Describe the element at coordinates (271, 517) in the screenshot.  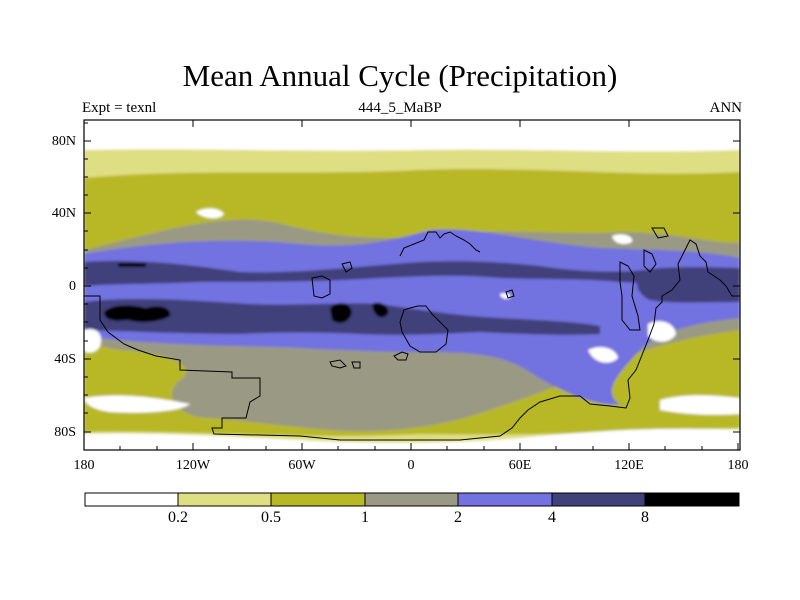
I see `colorbar-label-0-5: 0.5` at that location.